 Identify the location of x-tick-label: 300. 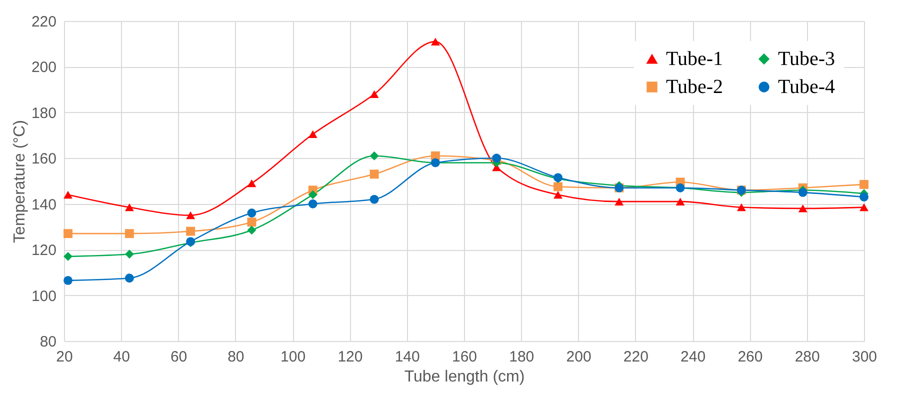
(865, 357).